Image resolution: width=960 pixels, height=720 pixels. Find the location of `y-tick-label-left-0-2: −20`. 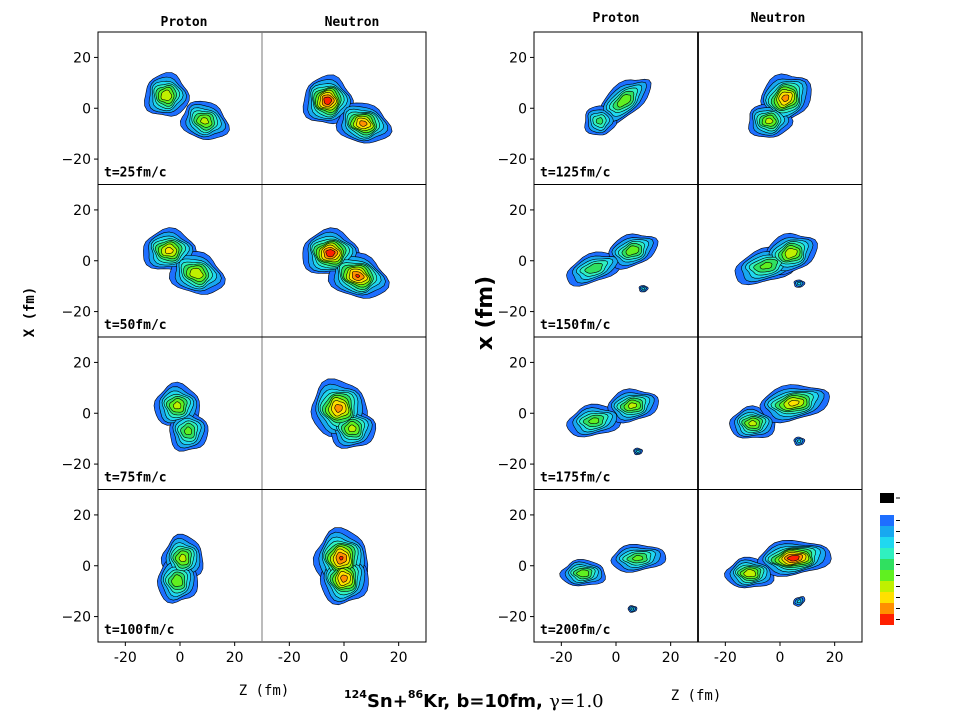

y-tick-label-left-0-2: −20 is located at coordinates (76, 160).